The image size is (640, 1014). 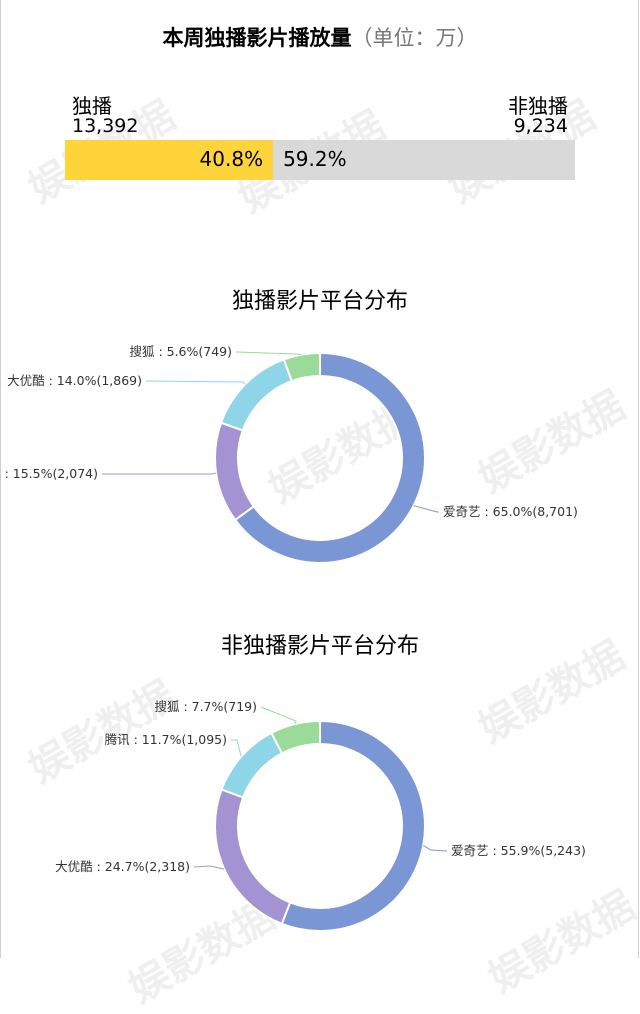 What do you see at coordinates (49, 473) in the screenshot?
I see `slice-label-0-1: 腾讯 : 15.5%(2,074)` at bounding box center [49, 473].